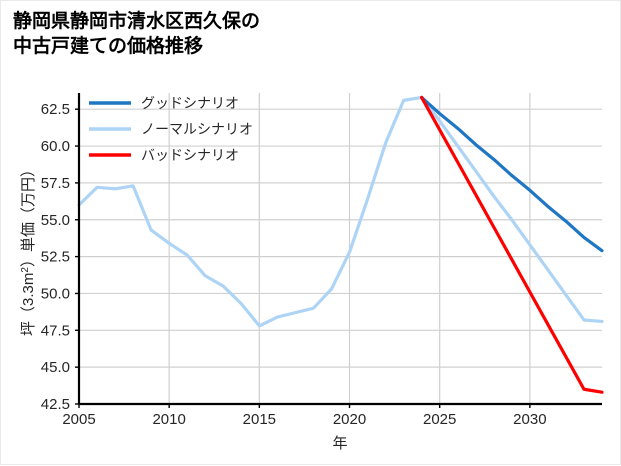 The height and width of the screenshot is (466, 621). Describe the element at coordinates (55, 367) in the screenshot. I see `y-tick-label: 45.0` at that location.